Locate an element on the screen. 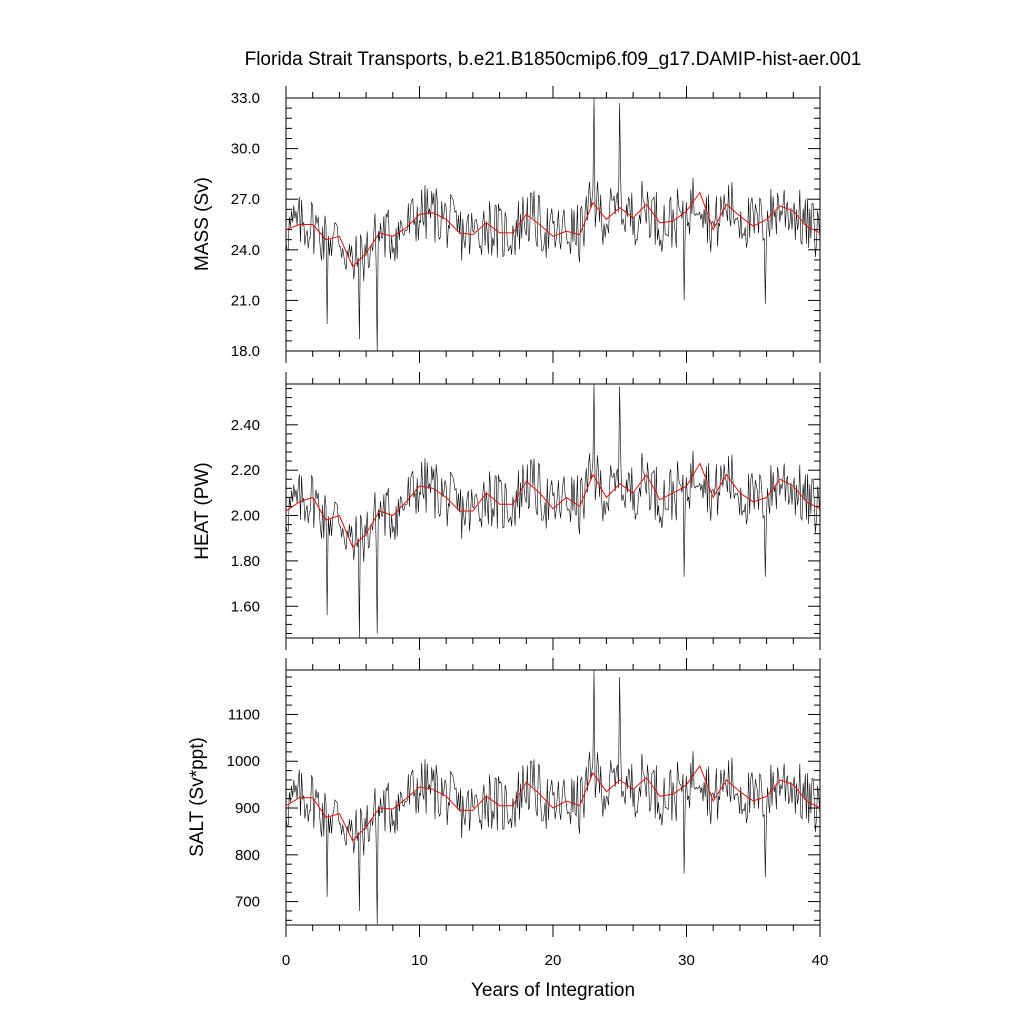 Image resolution: width=1024 pixels, height=1024 pixels. y-tick-label: 2.00 is located at coordinates (245, 516).